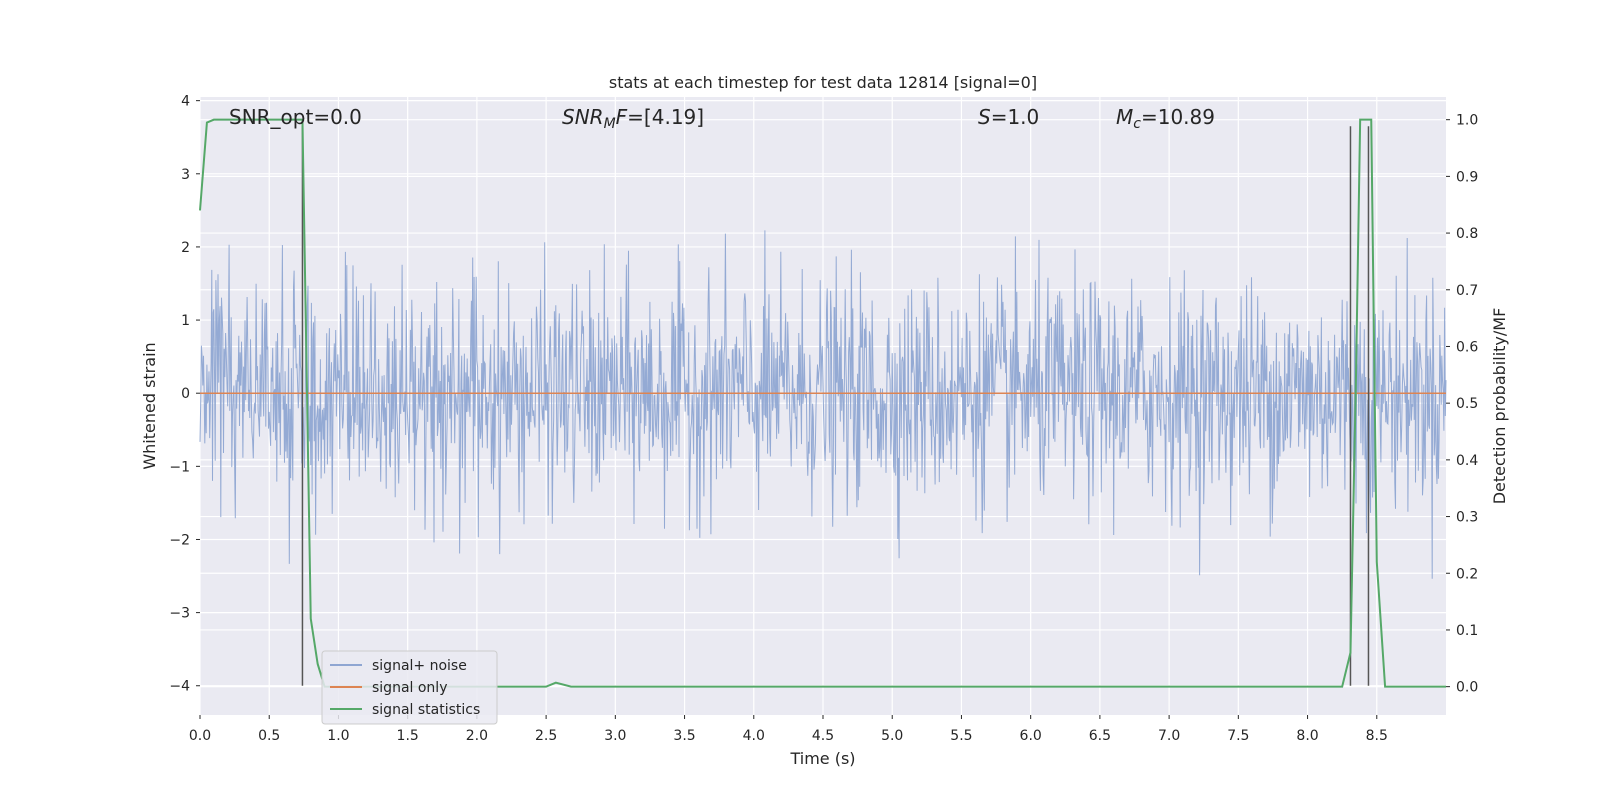  Describe the element at coordinates (1307, 736) in the screenshot. I see `x-tick-label: 8.0` at that location.